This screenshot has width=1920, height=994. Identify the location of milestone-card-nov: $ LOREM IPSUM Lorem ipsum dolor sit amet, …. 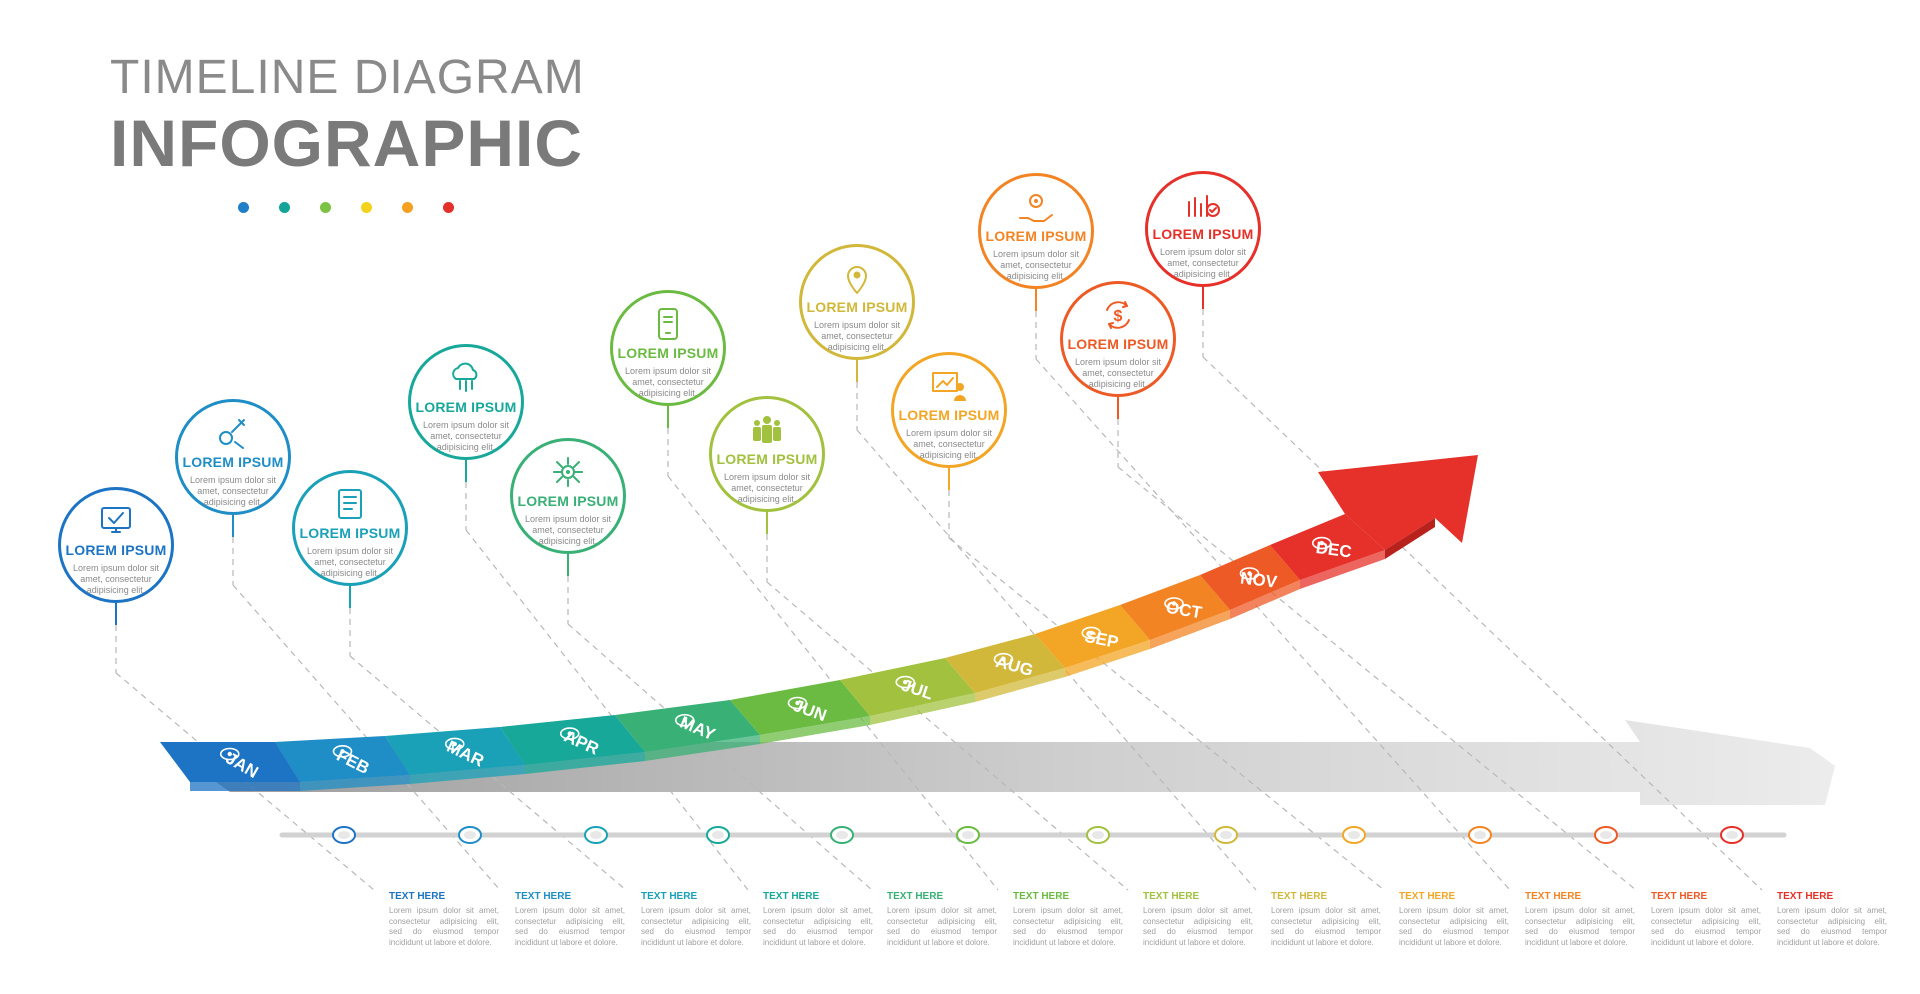
(1118, 339).